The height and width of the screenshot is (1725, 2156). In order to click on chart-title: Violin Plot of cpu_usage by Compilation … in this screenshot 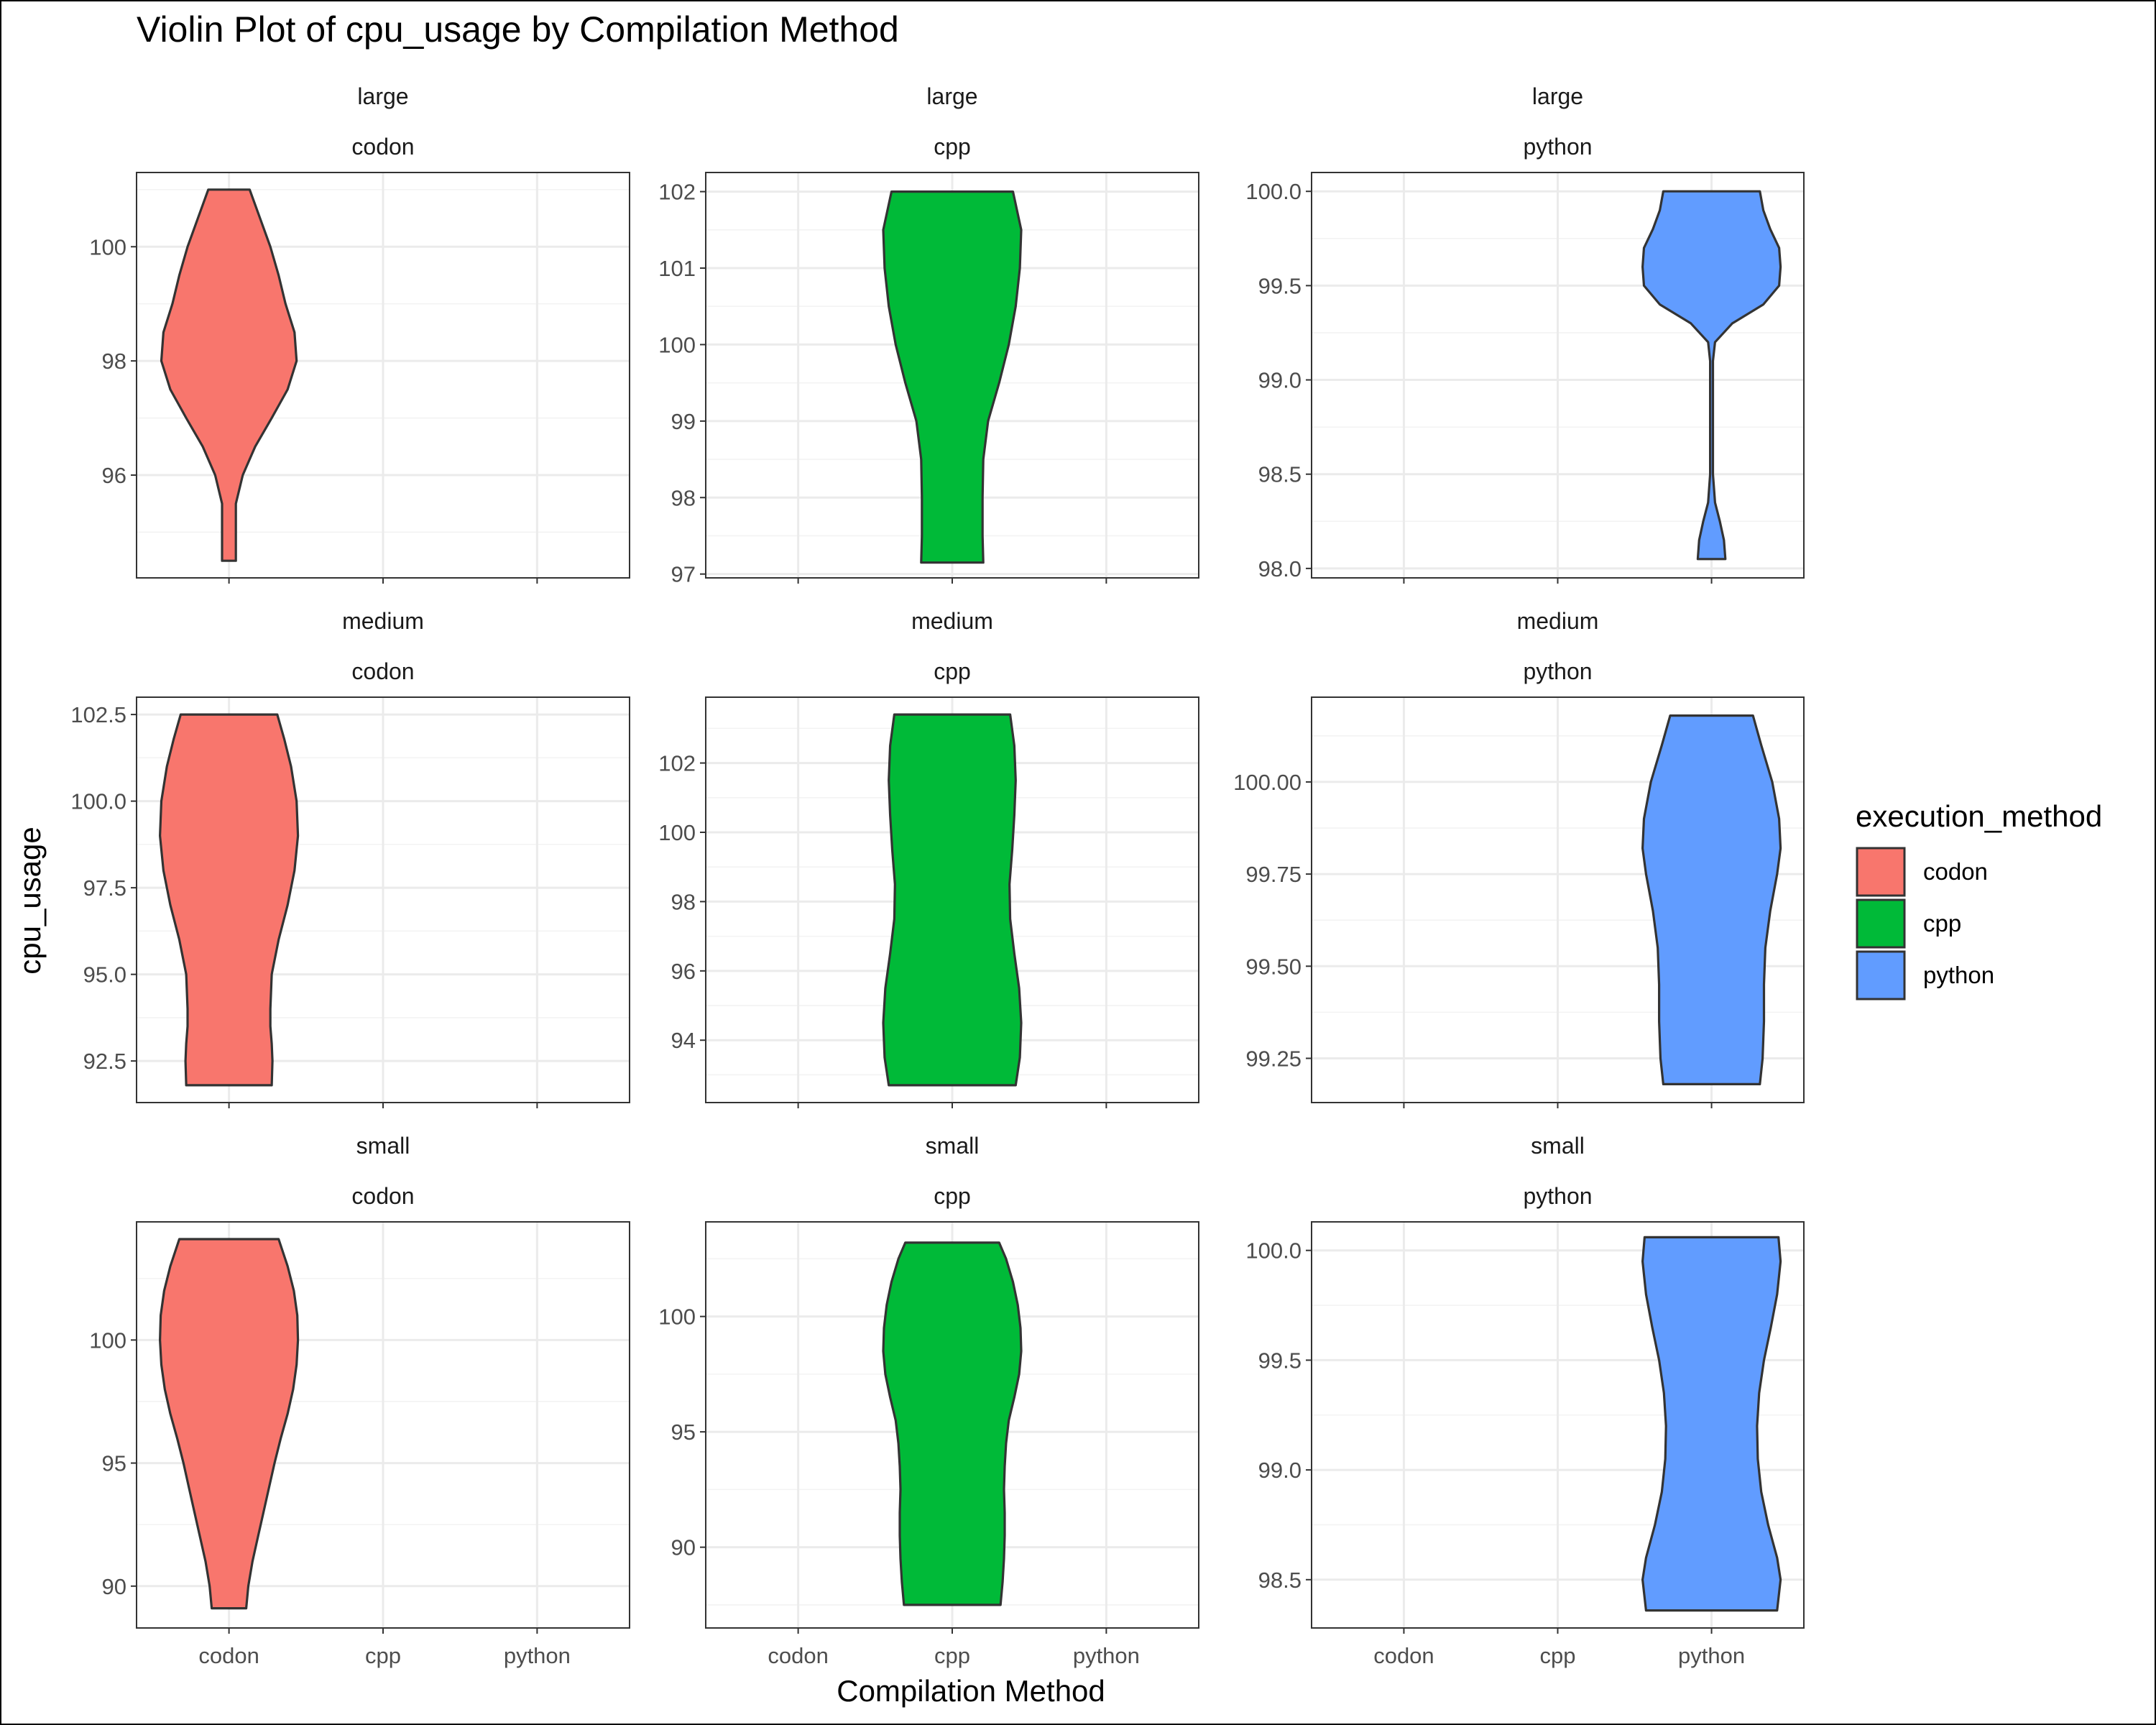, I will do `click(518, 29)`.